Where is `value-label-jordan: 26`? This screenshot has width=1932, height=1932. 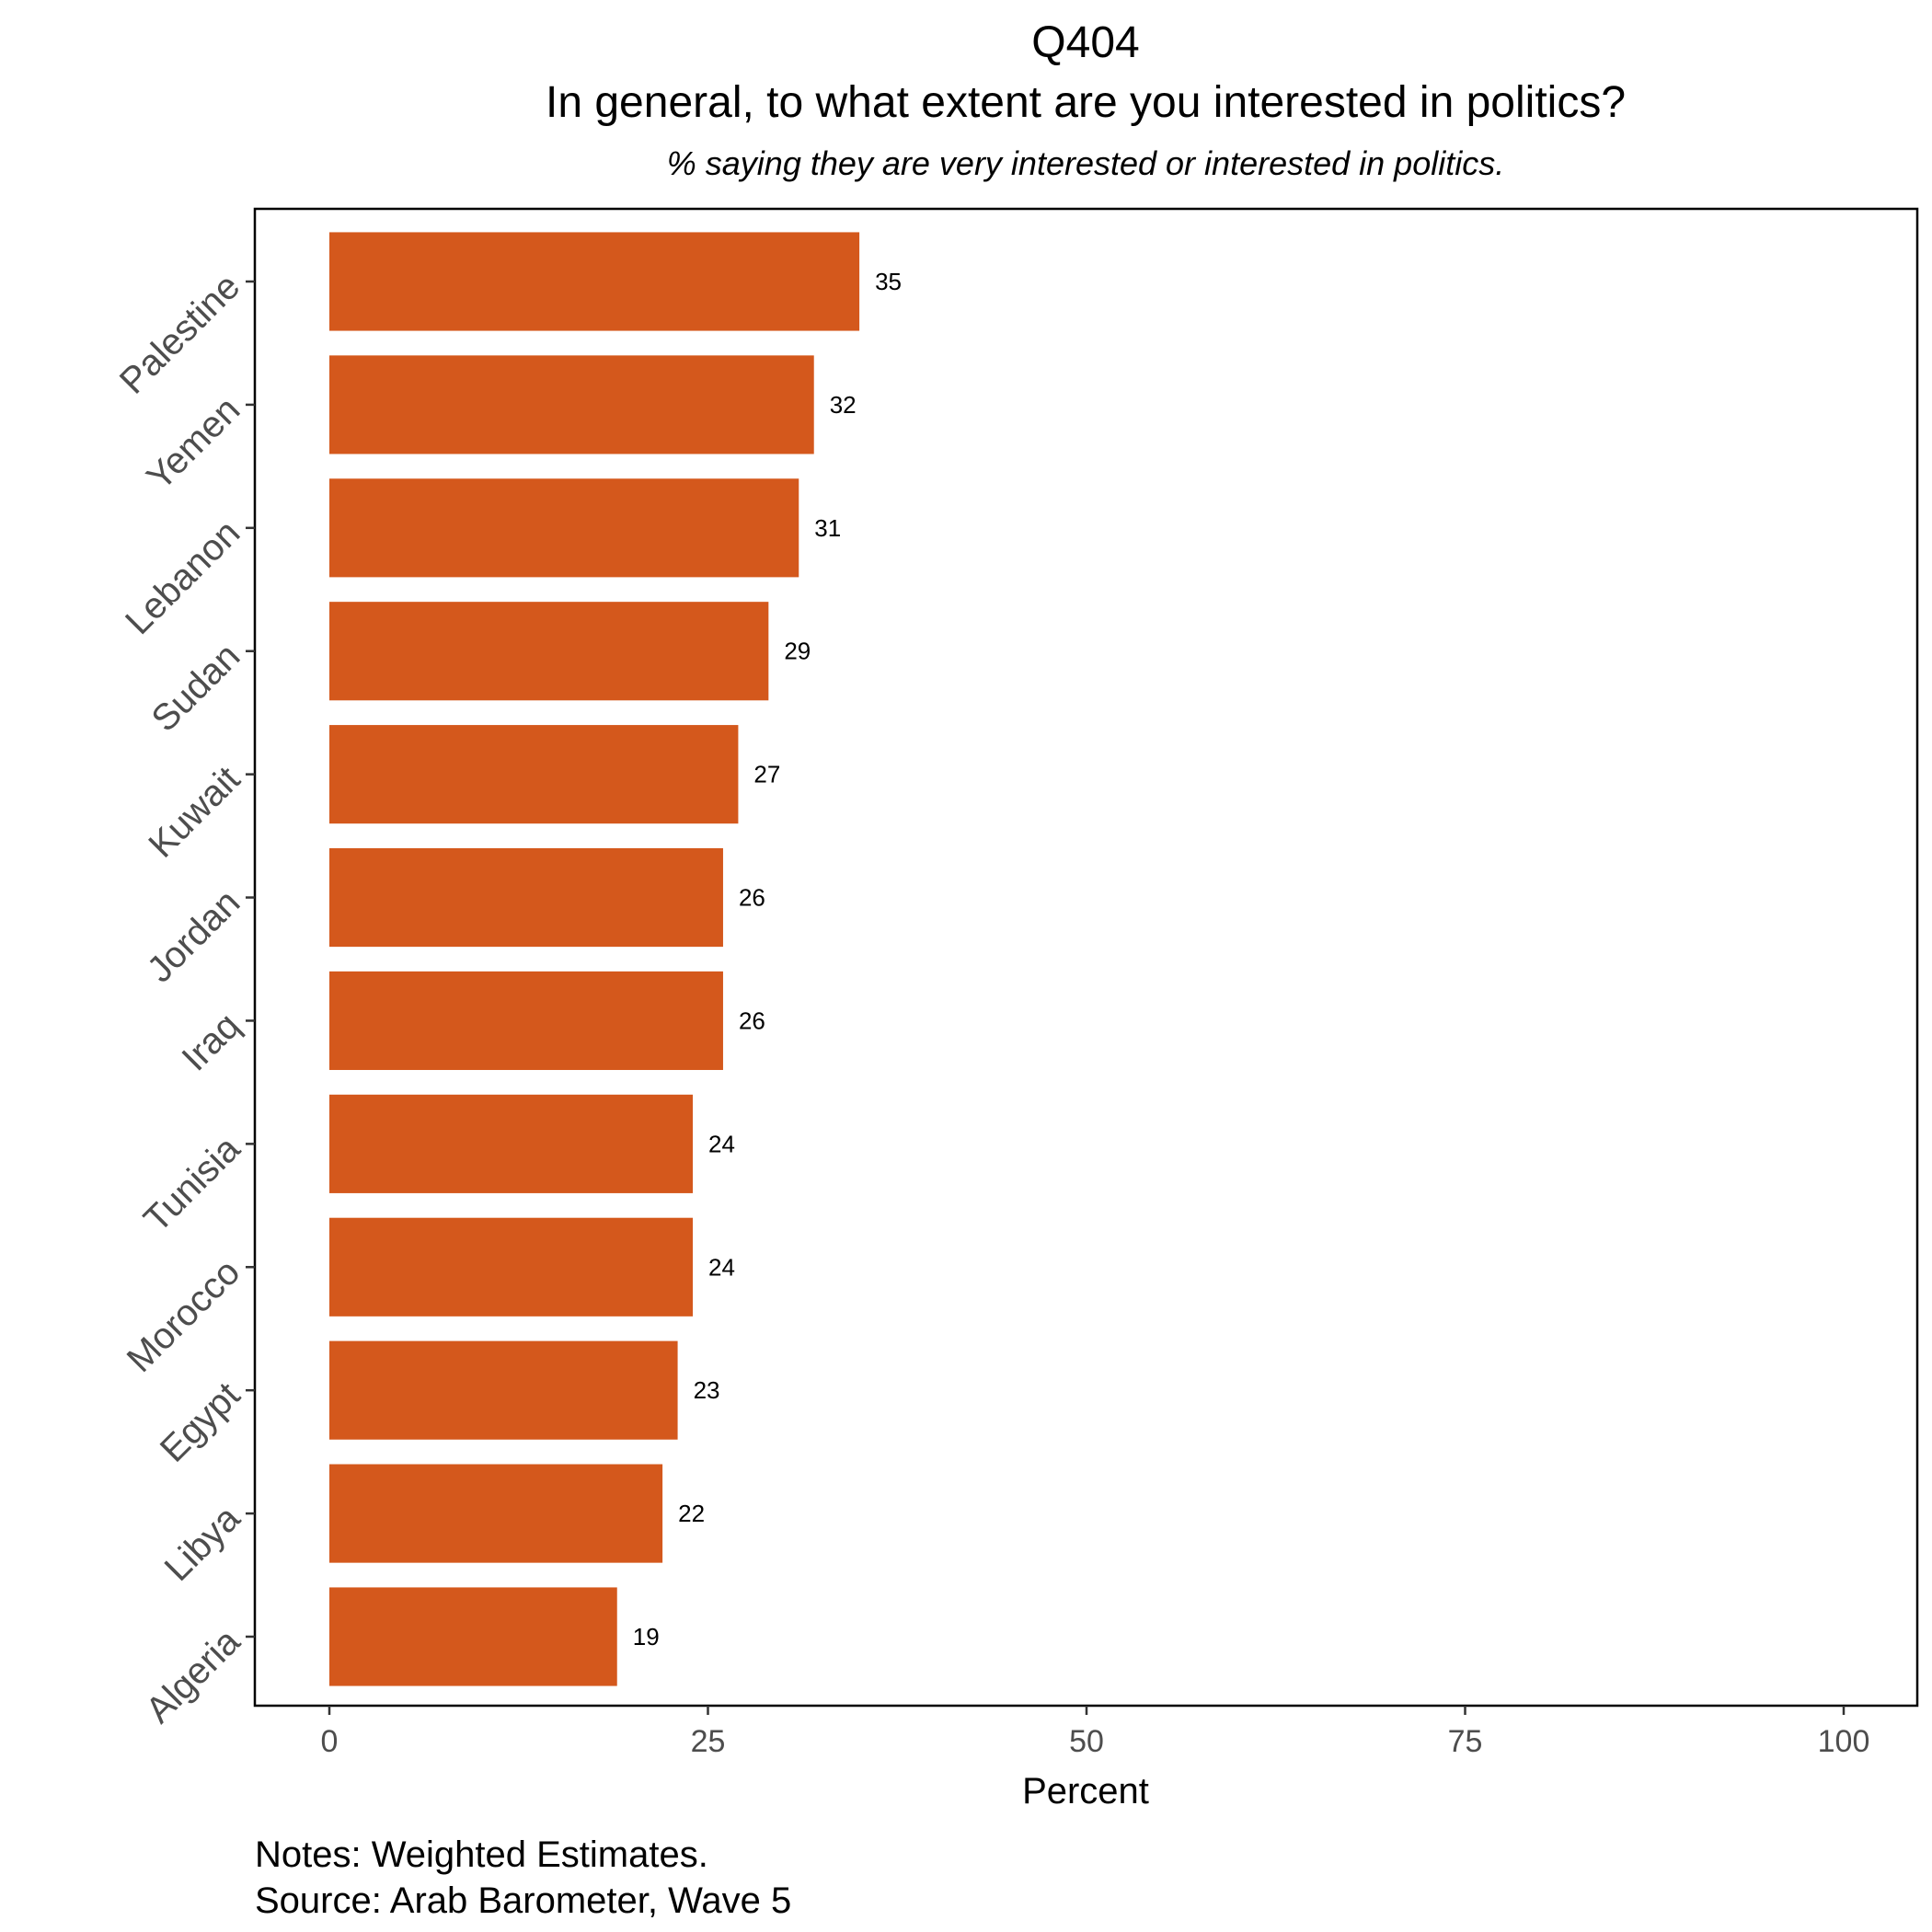 value-label-jordan: 26 is located at coordinates (752, 898).